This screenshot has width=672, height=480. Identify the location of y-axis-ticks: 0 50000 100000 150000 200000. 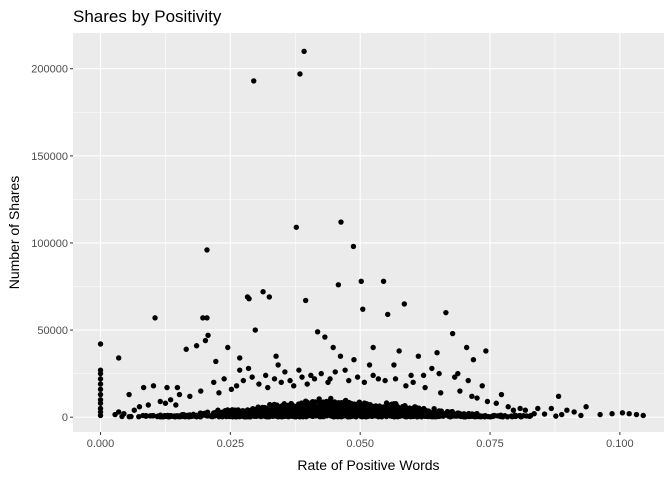
(52, 244).